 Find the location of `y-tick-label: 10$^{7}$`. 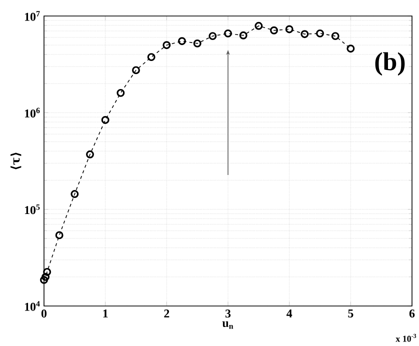

y-tick-label: 10$^{7}$ is located at coordinates (32, 16).